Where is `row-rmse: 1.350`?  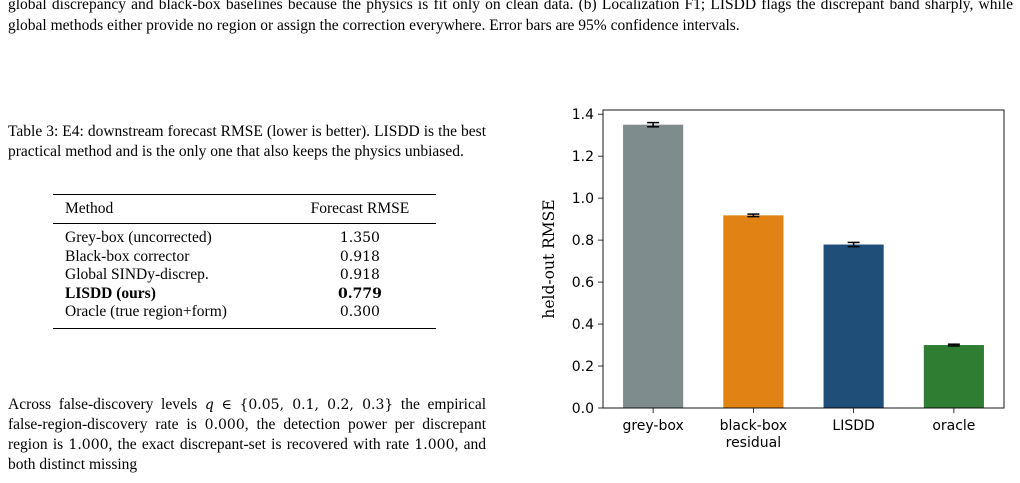
row-rmse: 1.350 is located at coordinates (359, 238).